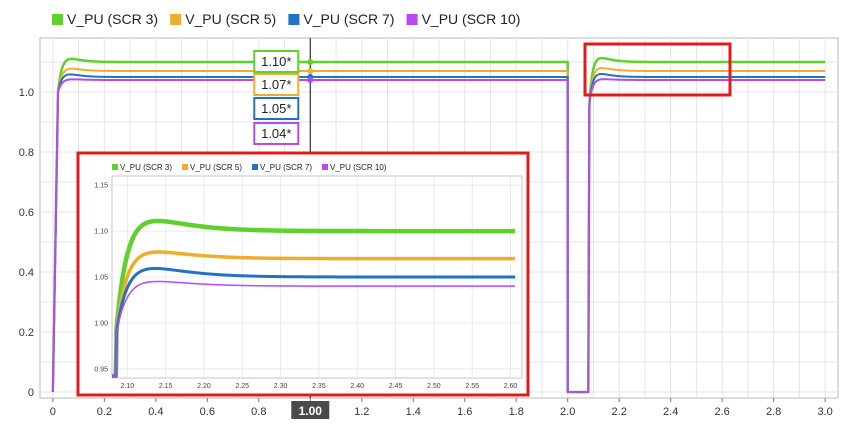 The height and width of the screenshot is (426, 846). Describe the element at coordinates (53, 412) in the screenshot. I see `x-tick-label: 0` at that location.